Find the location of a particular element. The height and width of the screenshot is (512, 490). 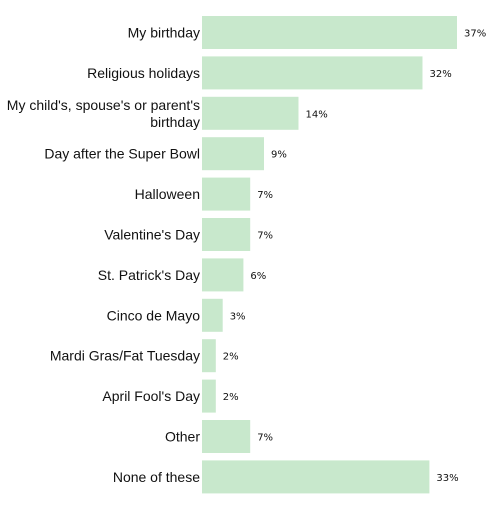

category-label-1: Religious holidays is located at coordinates (143, 73).